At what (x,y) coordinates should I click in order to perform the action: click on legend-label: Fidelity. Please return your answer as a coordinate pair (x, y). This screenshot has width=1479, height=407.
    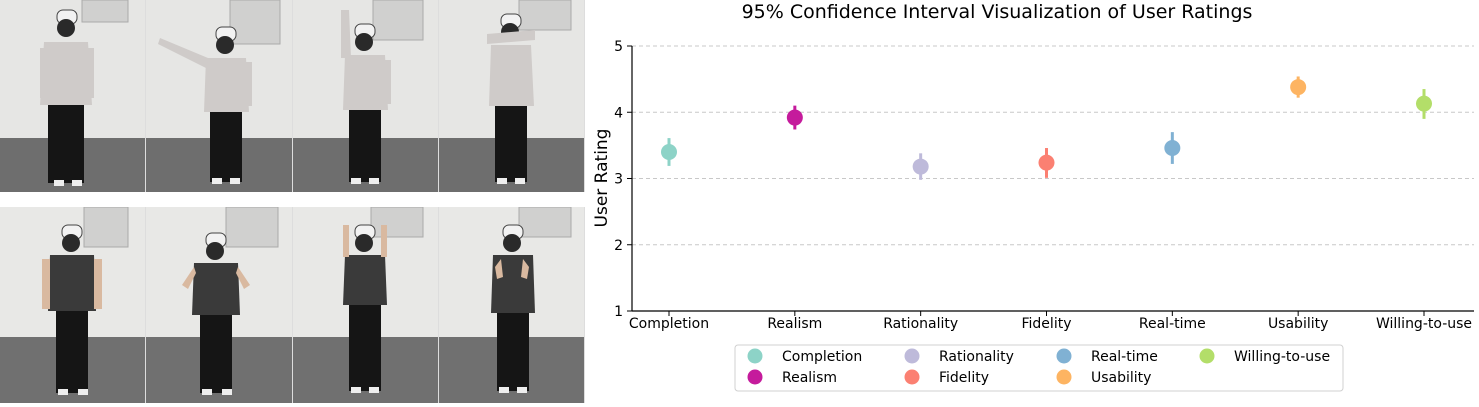
    Looking at the image, I should click on (964, 378).